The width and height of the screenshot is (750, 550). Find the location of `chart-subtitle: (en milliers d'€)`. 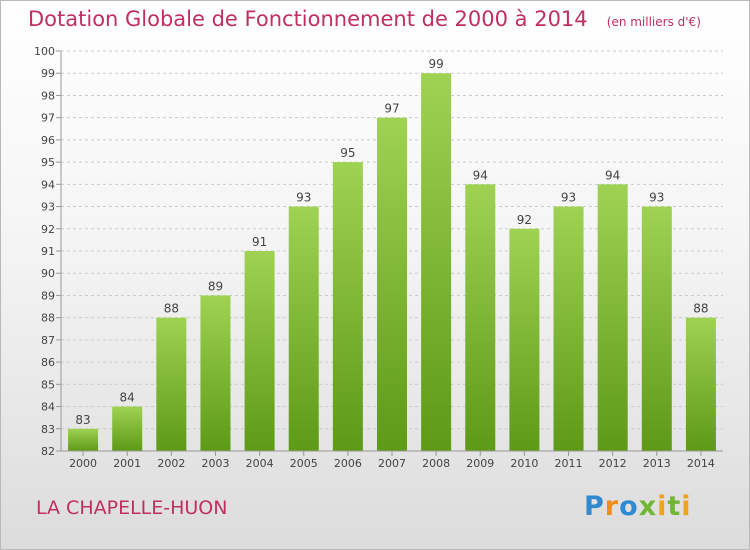

chart-subtitle: (en milliers d'€) is located at coordinates (653, 22).